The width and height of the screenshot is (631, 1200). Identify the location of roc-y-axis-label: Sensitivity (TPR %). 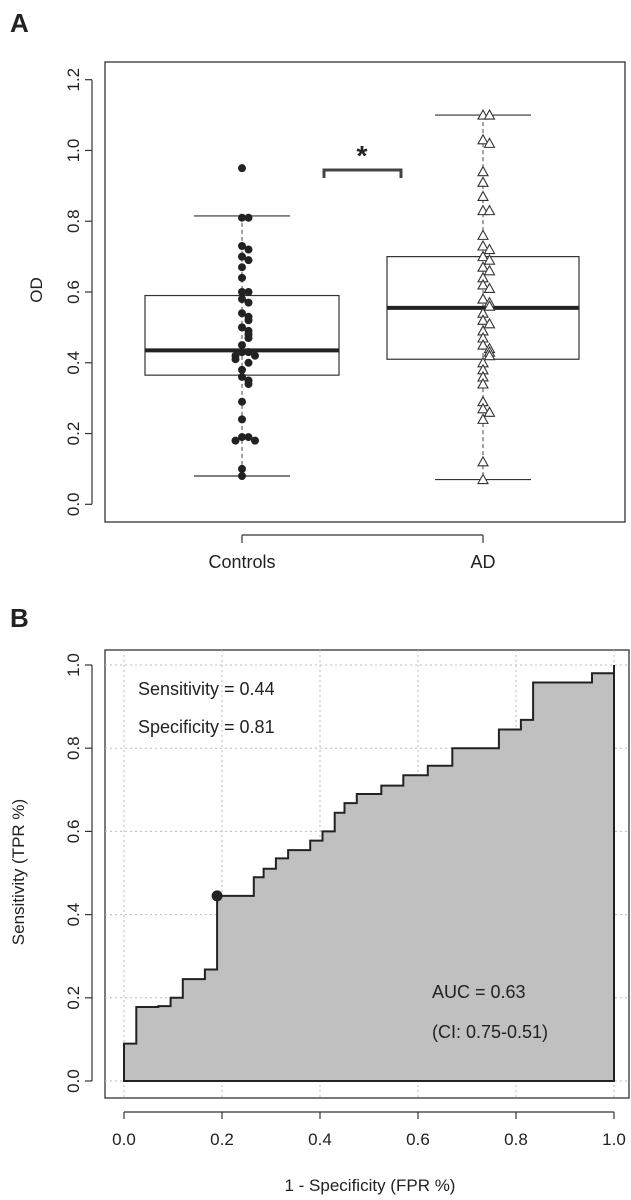
(18, 872).